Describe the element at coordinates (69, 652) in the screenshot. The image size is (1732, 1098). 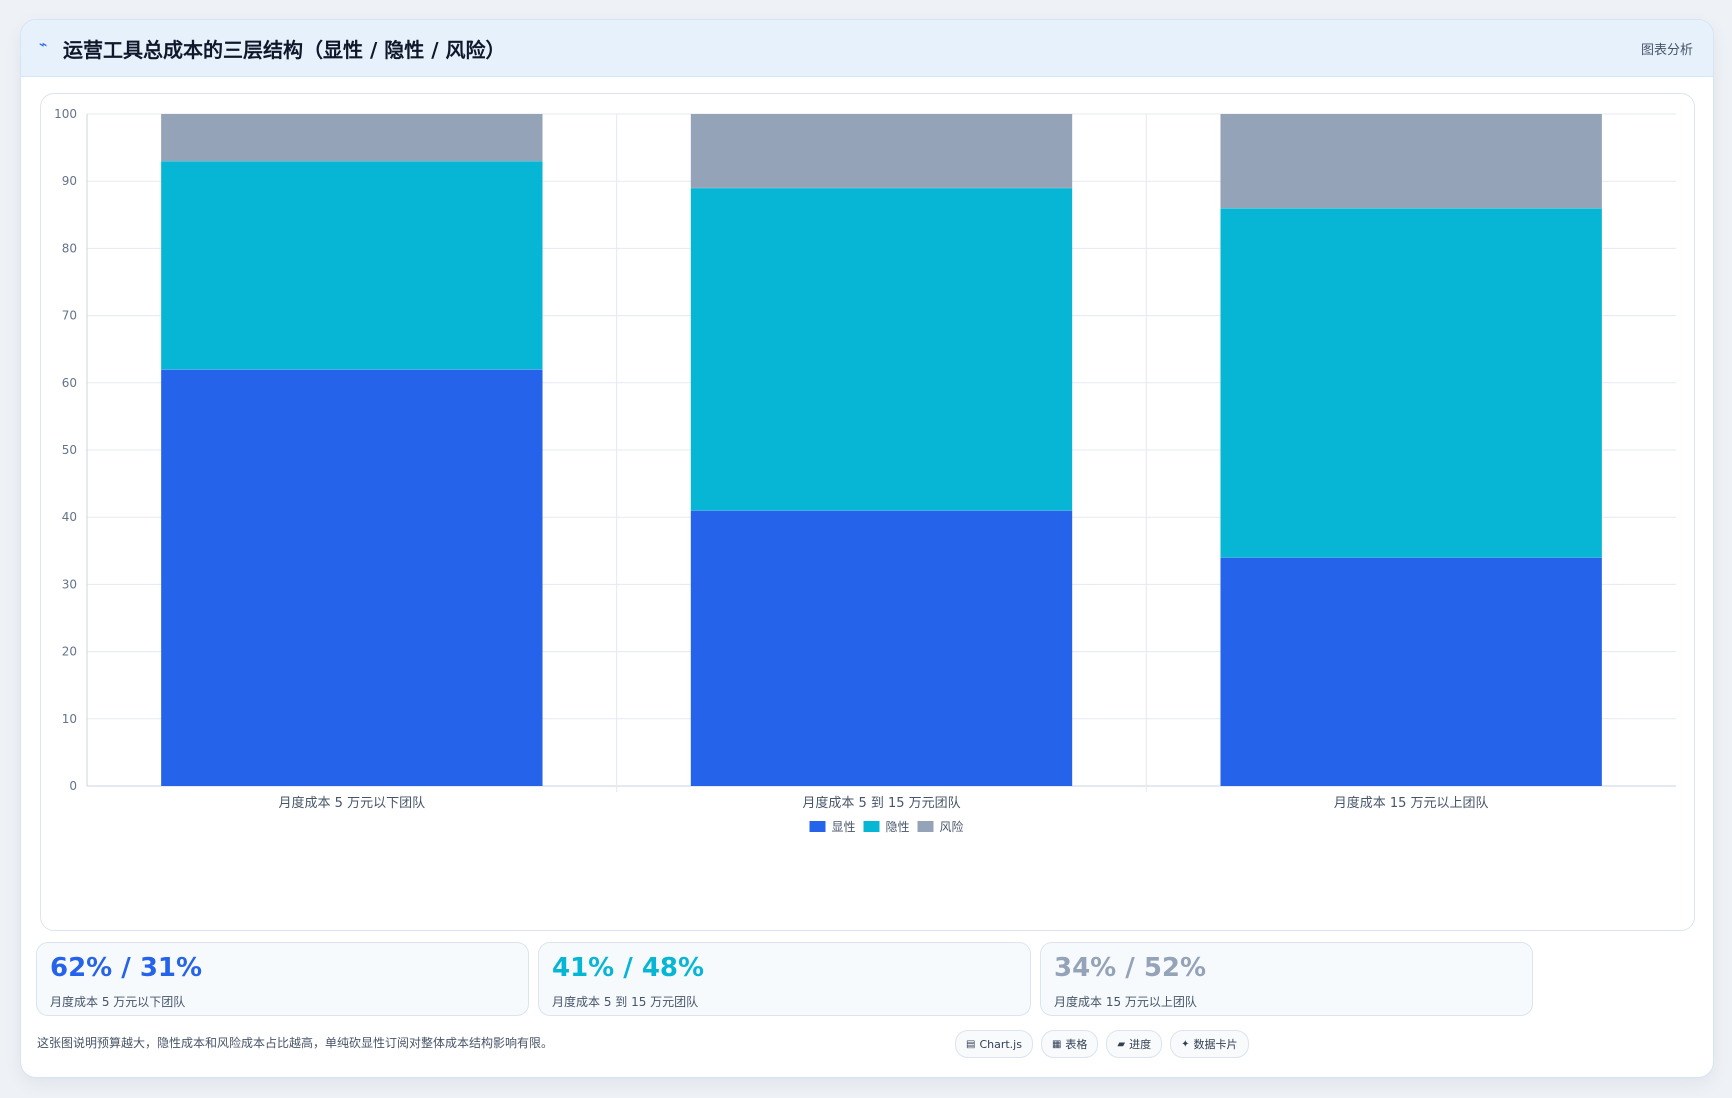
I see `y-tick-label: 20` at that location.